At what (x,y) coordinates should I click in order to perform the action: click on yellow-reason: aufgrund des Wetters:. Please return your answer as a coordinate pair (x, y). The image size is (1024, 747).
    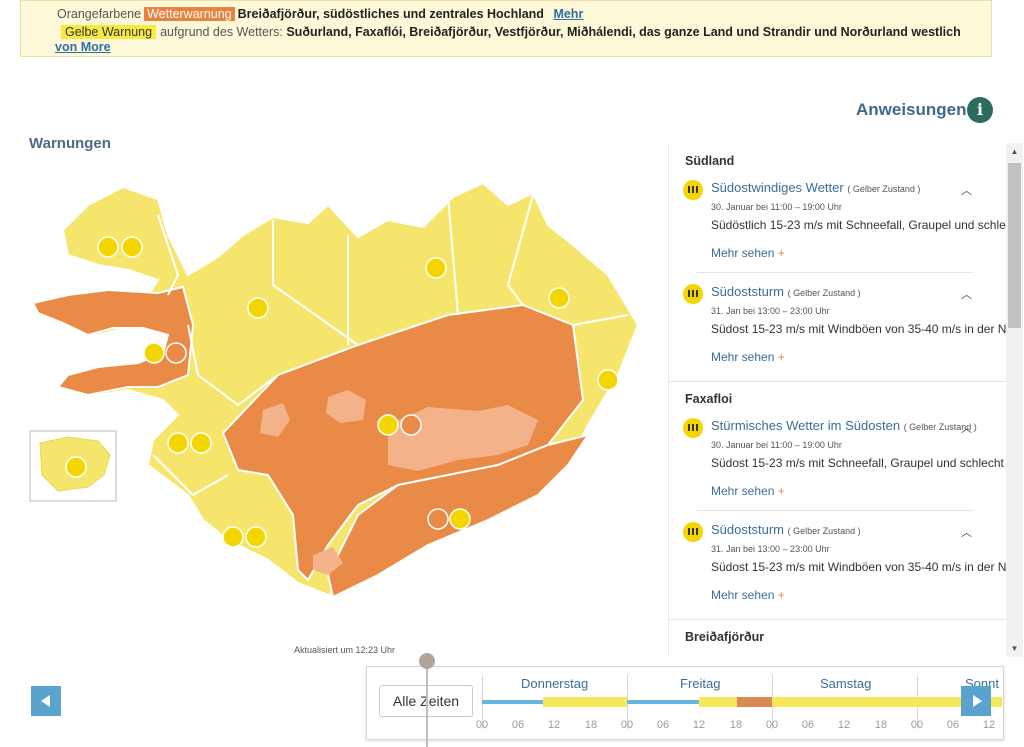
    Looking at the image, I should click on (221, 32).